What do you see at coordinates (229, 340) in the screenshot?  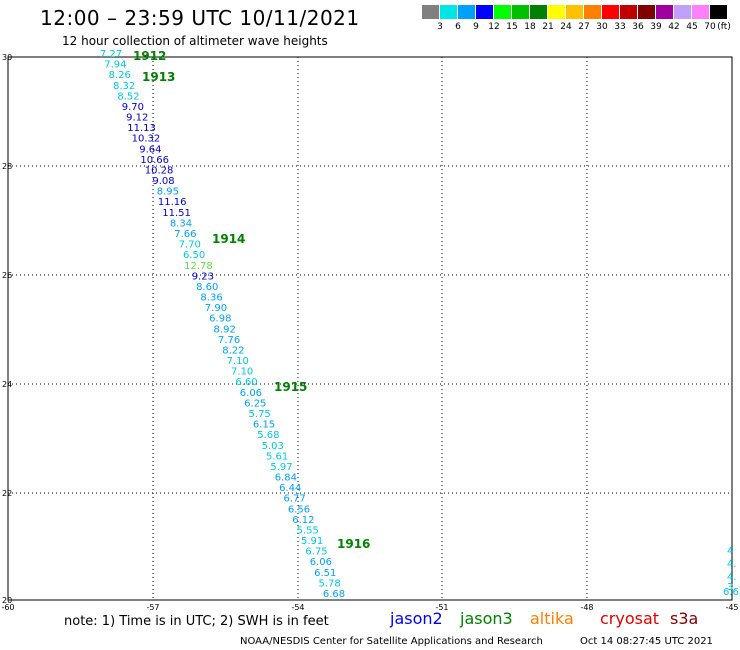 I see `wave-height-reading: 7.76` at bounding box center [229, 340].